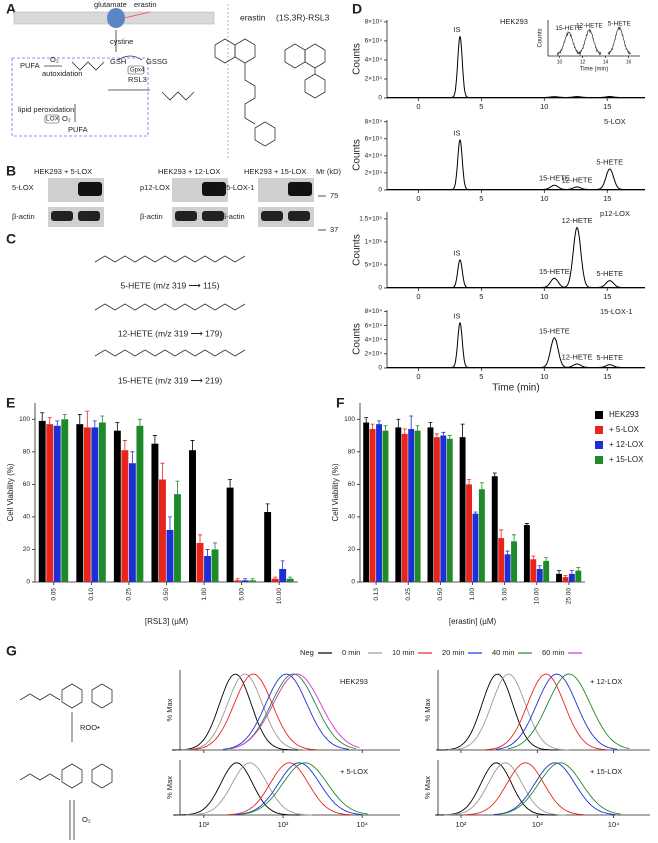 The height and width of the screenshot is (843, 658). Describe the element at coordinates (374, 60) in the screenshot. I see `y-tick-label: 4×10⁴` at that location.